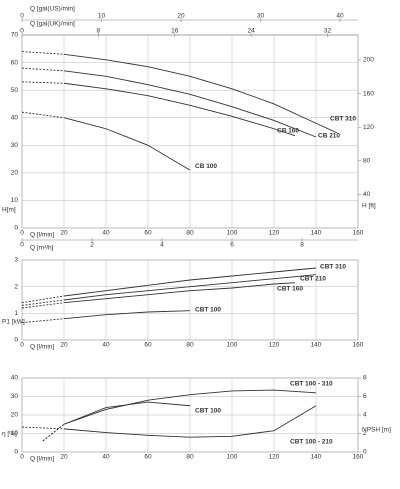  What do you see at coordinates (16, 260) in the screenshot?
I see `y-tick-label: 3` at bounding box center [16, 260].